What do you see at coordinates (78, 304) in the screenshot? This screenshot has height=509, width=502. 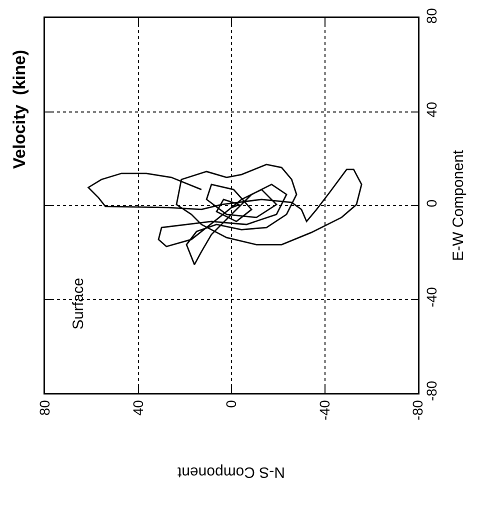 I see `annotation: Surface` at bounding box center [78, 304].